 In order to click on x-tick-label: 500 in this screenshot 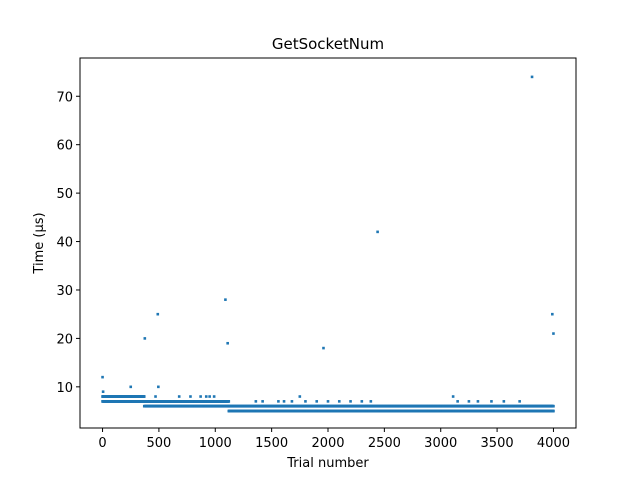, I will do `click(158, 443)`.